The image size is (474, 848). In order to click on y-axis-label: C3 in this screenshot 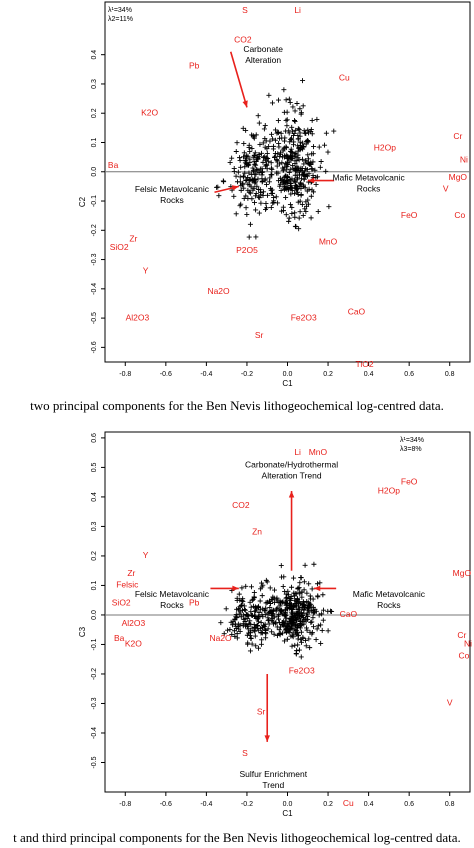, I will do `click(82, 631)`.